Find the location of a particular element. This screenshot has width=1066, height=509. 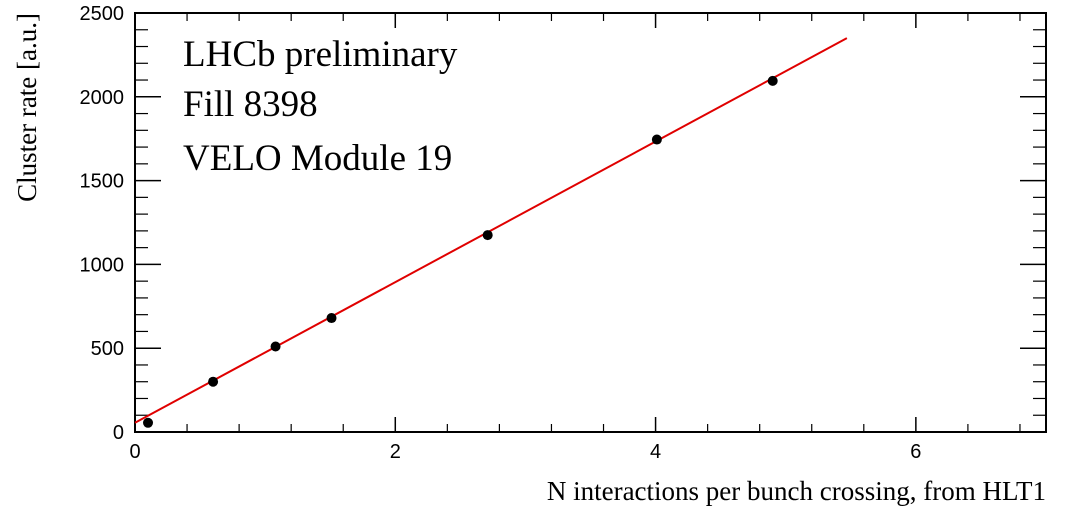

y-tick-label: 500 is located at coordinates (107, 349).